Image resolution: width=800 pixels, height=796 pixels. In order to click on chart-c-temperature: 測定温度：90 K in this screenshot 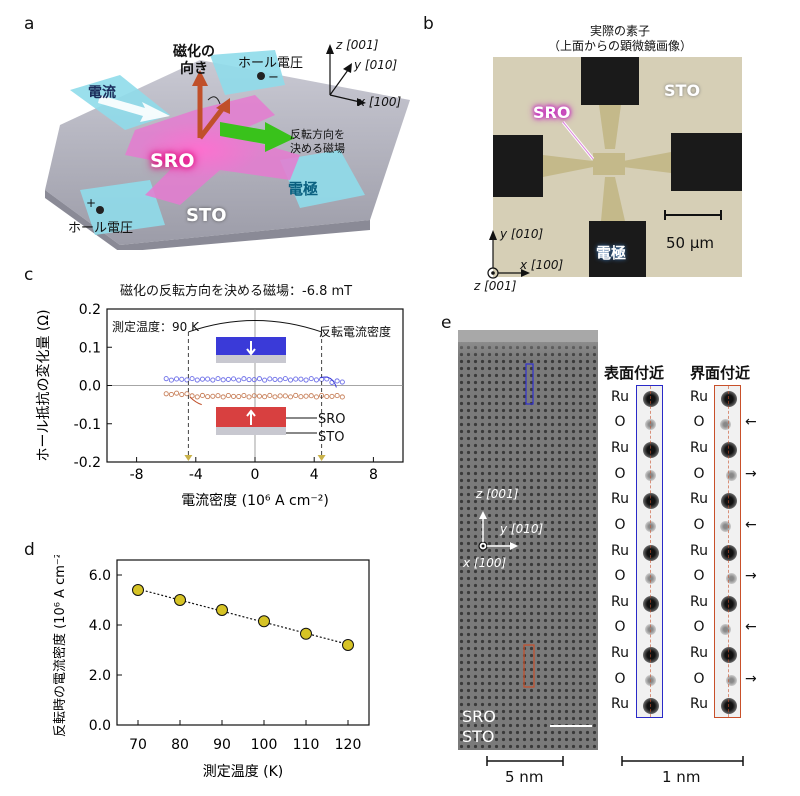, I will do `click(155, 327)`.